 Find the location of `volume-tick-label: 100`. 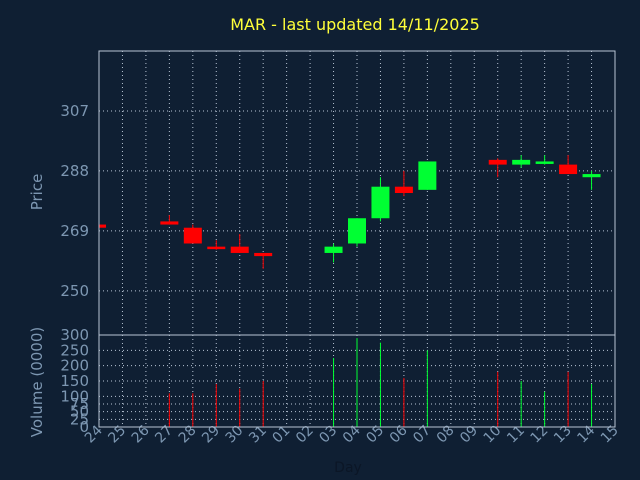

volume-tick-label: 100 is located at coordinates (74, 396).